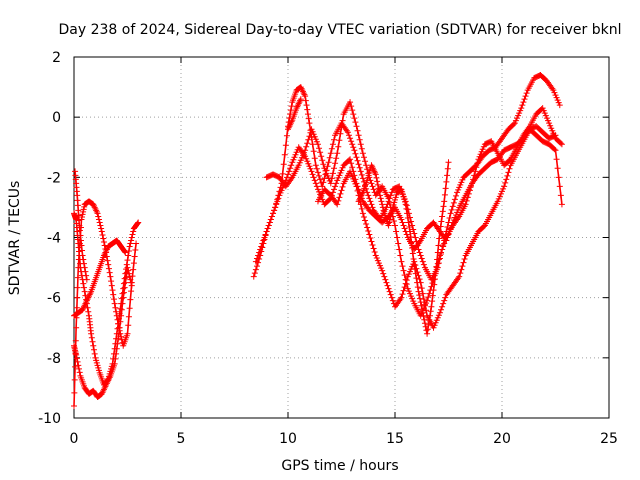 This screenshot has height=480, width=640. I want to click on x-axis-label: GPS time / hours, so click(339, 466).